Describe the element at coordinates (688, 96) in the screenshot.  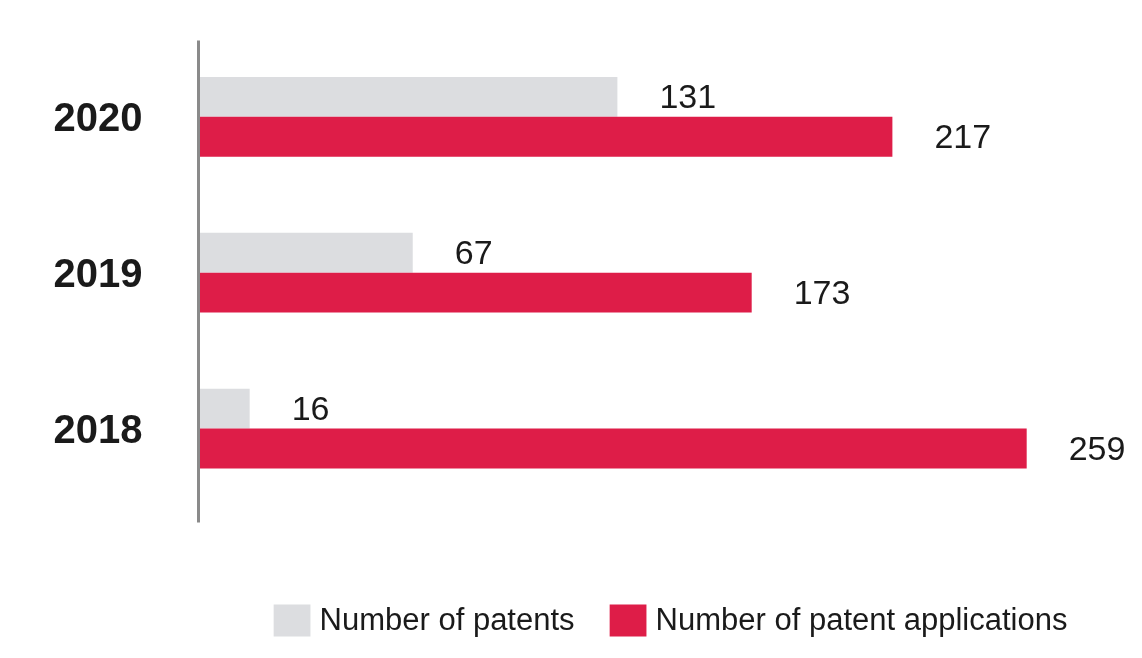
I see `data-label: 131` at that location.